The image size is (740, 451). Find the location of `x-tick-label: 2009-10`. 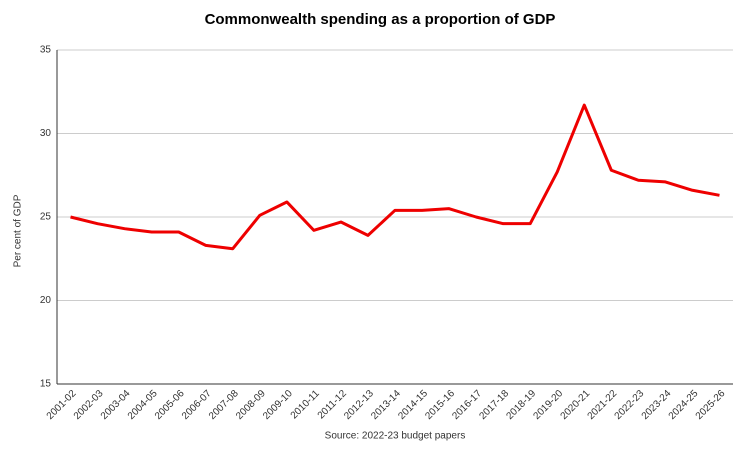

x-tick-label: 2009-10 is located at coordinates (278, 405).